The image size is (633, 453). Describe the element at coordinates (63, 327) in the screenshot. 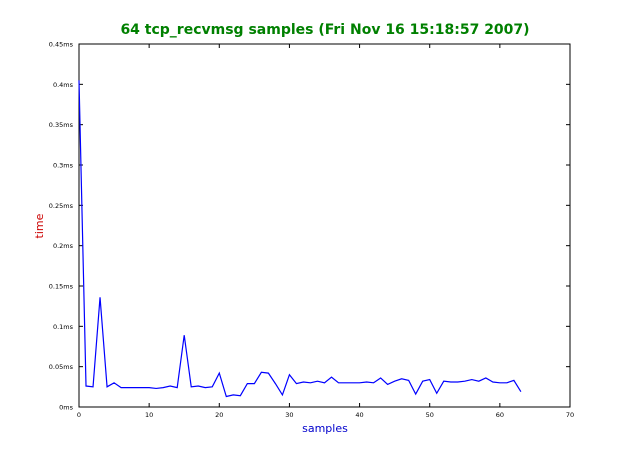

I see `y-tick-label: 0.1ms` at that location.